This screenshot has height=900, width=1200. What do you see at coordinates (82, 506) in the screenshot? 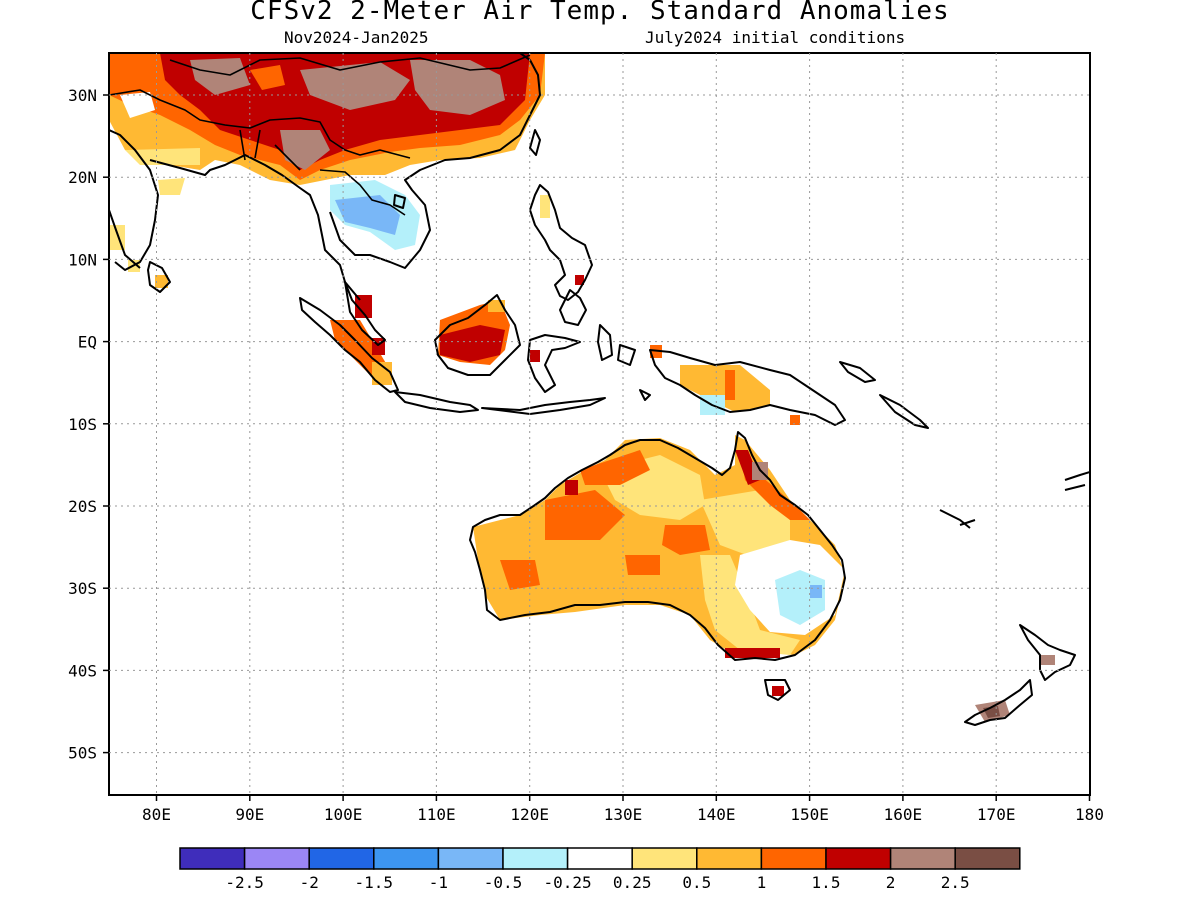
I see `lat-label: 20S` at bounding box center [82, 506].